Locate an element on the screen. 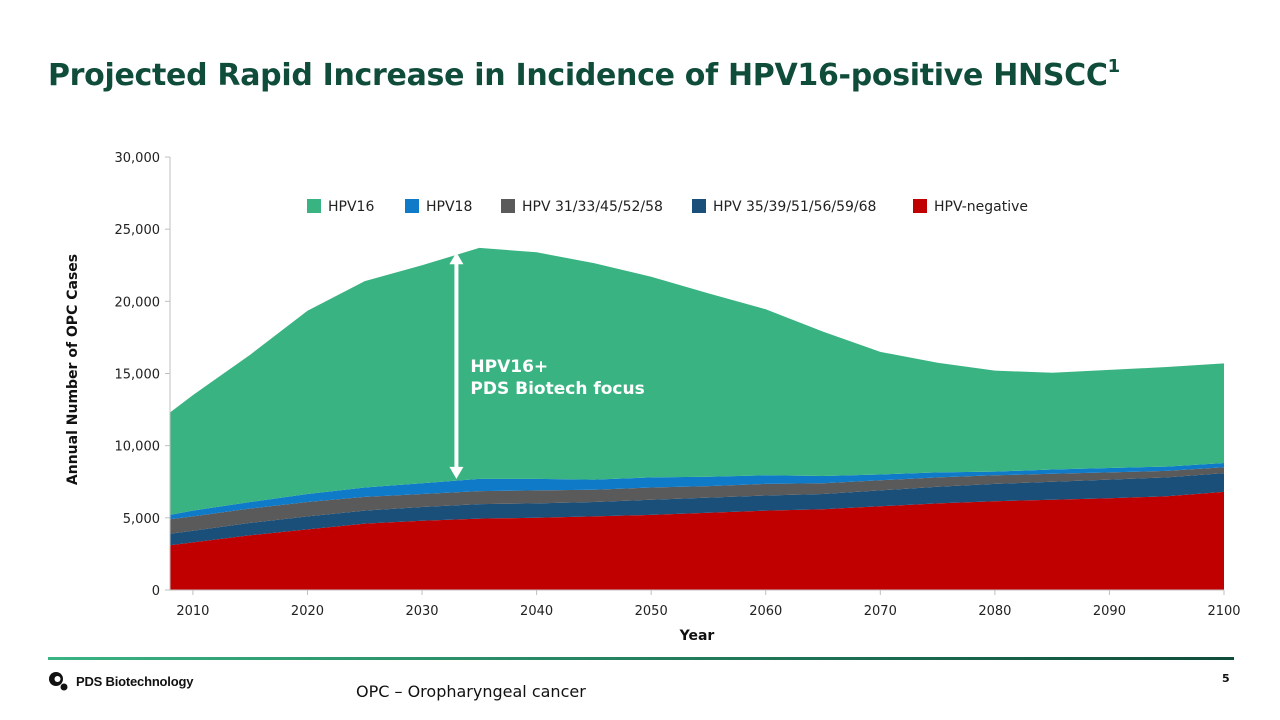  company-name: PDS Biotechnology is located at coordinates (135, 681).